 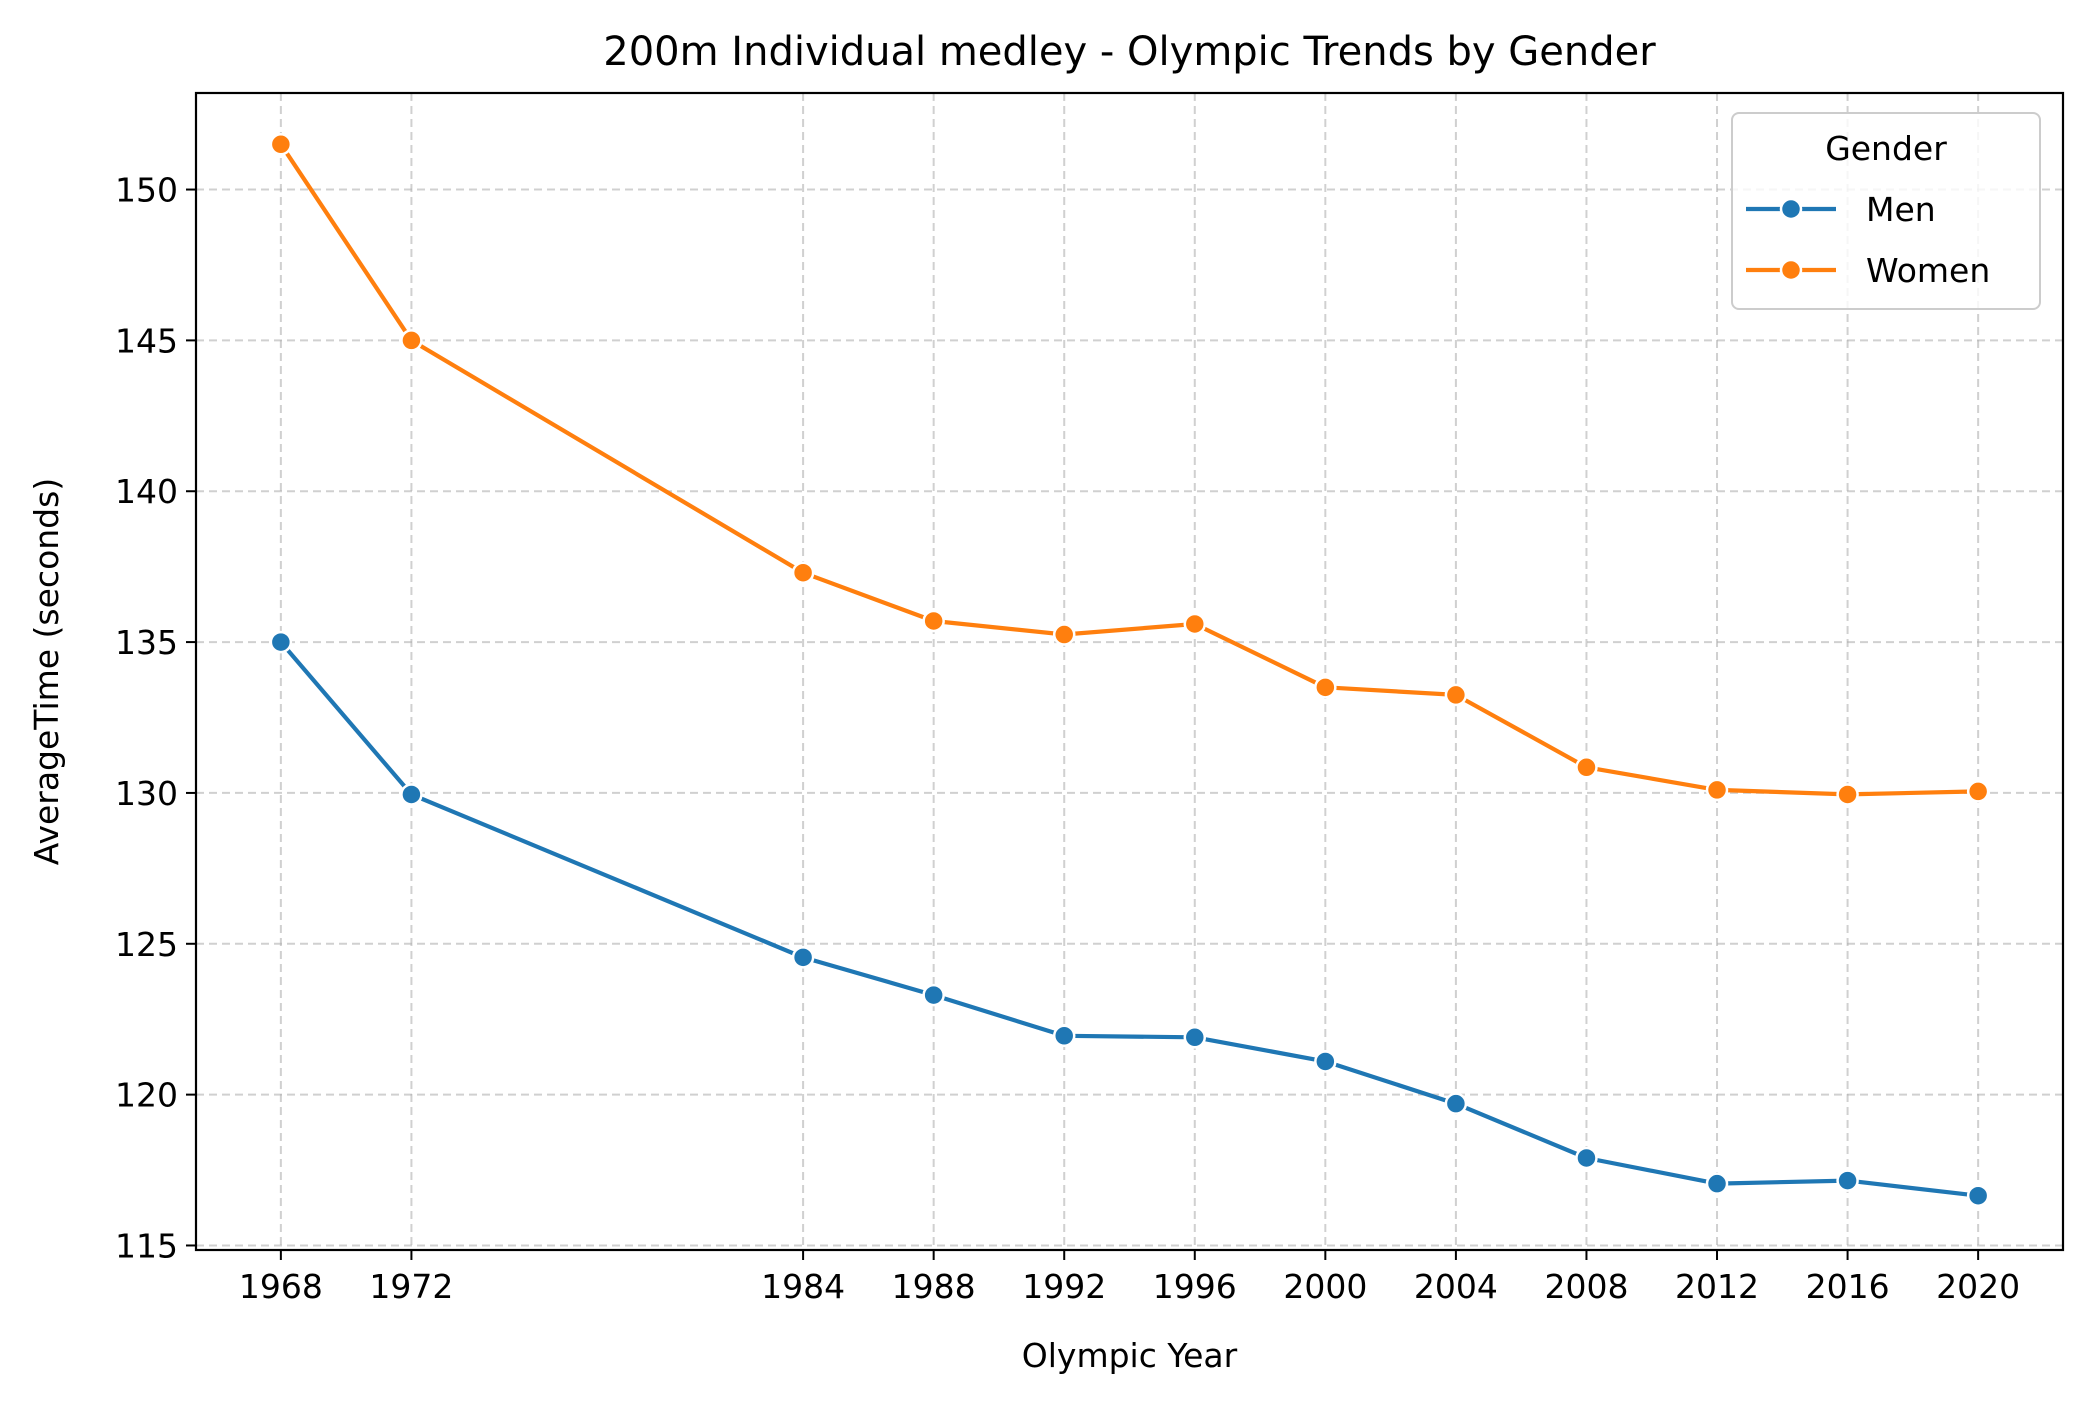 I want to click on x-tick-label: 1996, so click(x=1195, y=1286).